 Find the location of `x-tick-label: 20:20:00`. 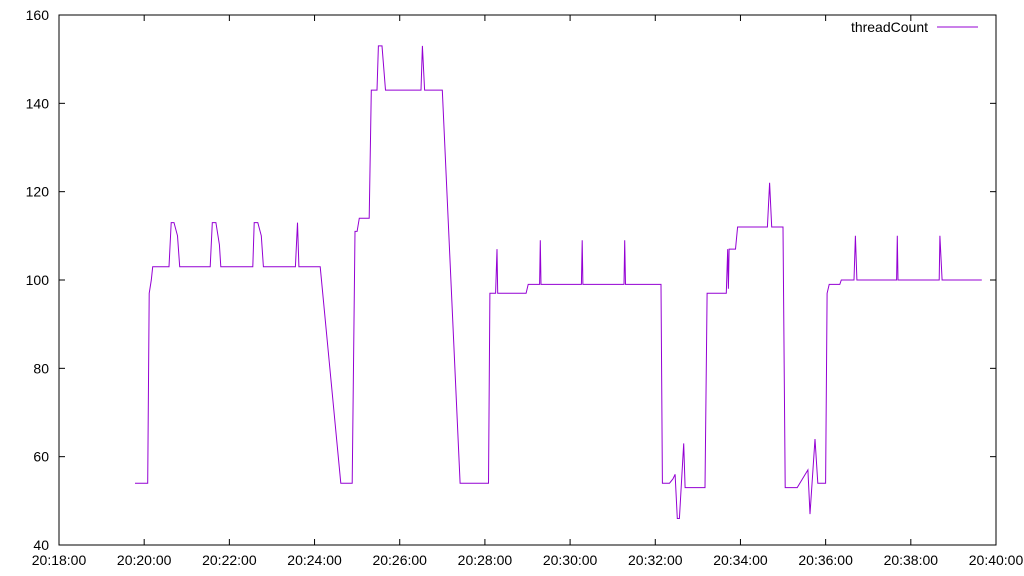

x-tick-label: 20:20:00 is located at coordinates (144, 560).